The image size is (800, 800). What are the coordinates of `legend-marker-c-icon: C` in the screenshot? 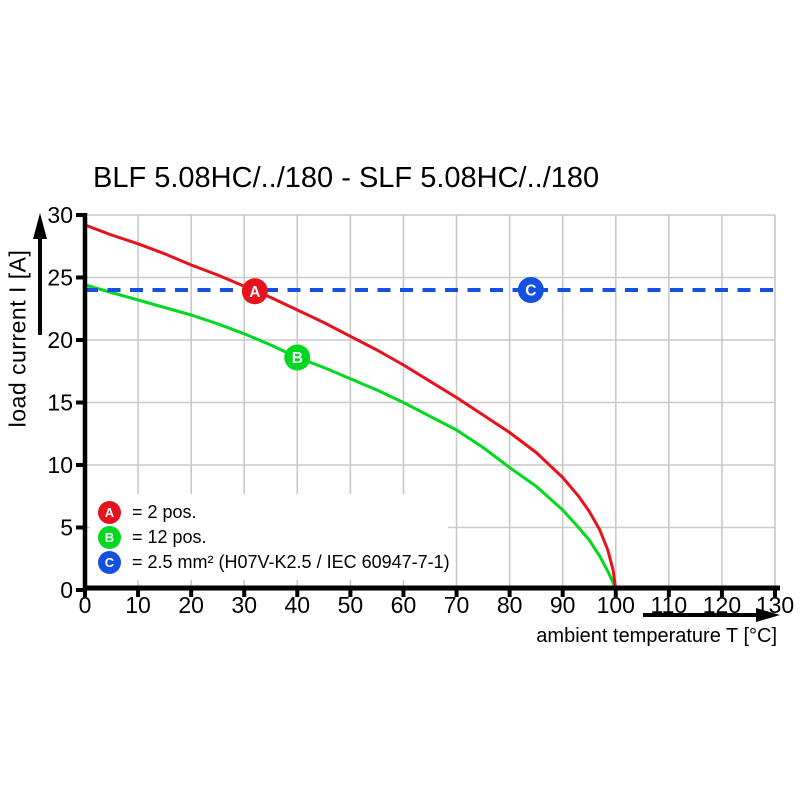 It's located at (109, 562).